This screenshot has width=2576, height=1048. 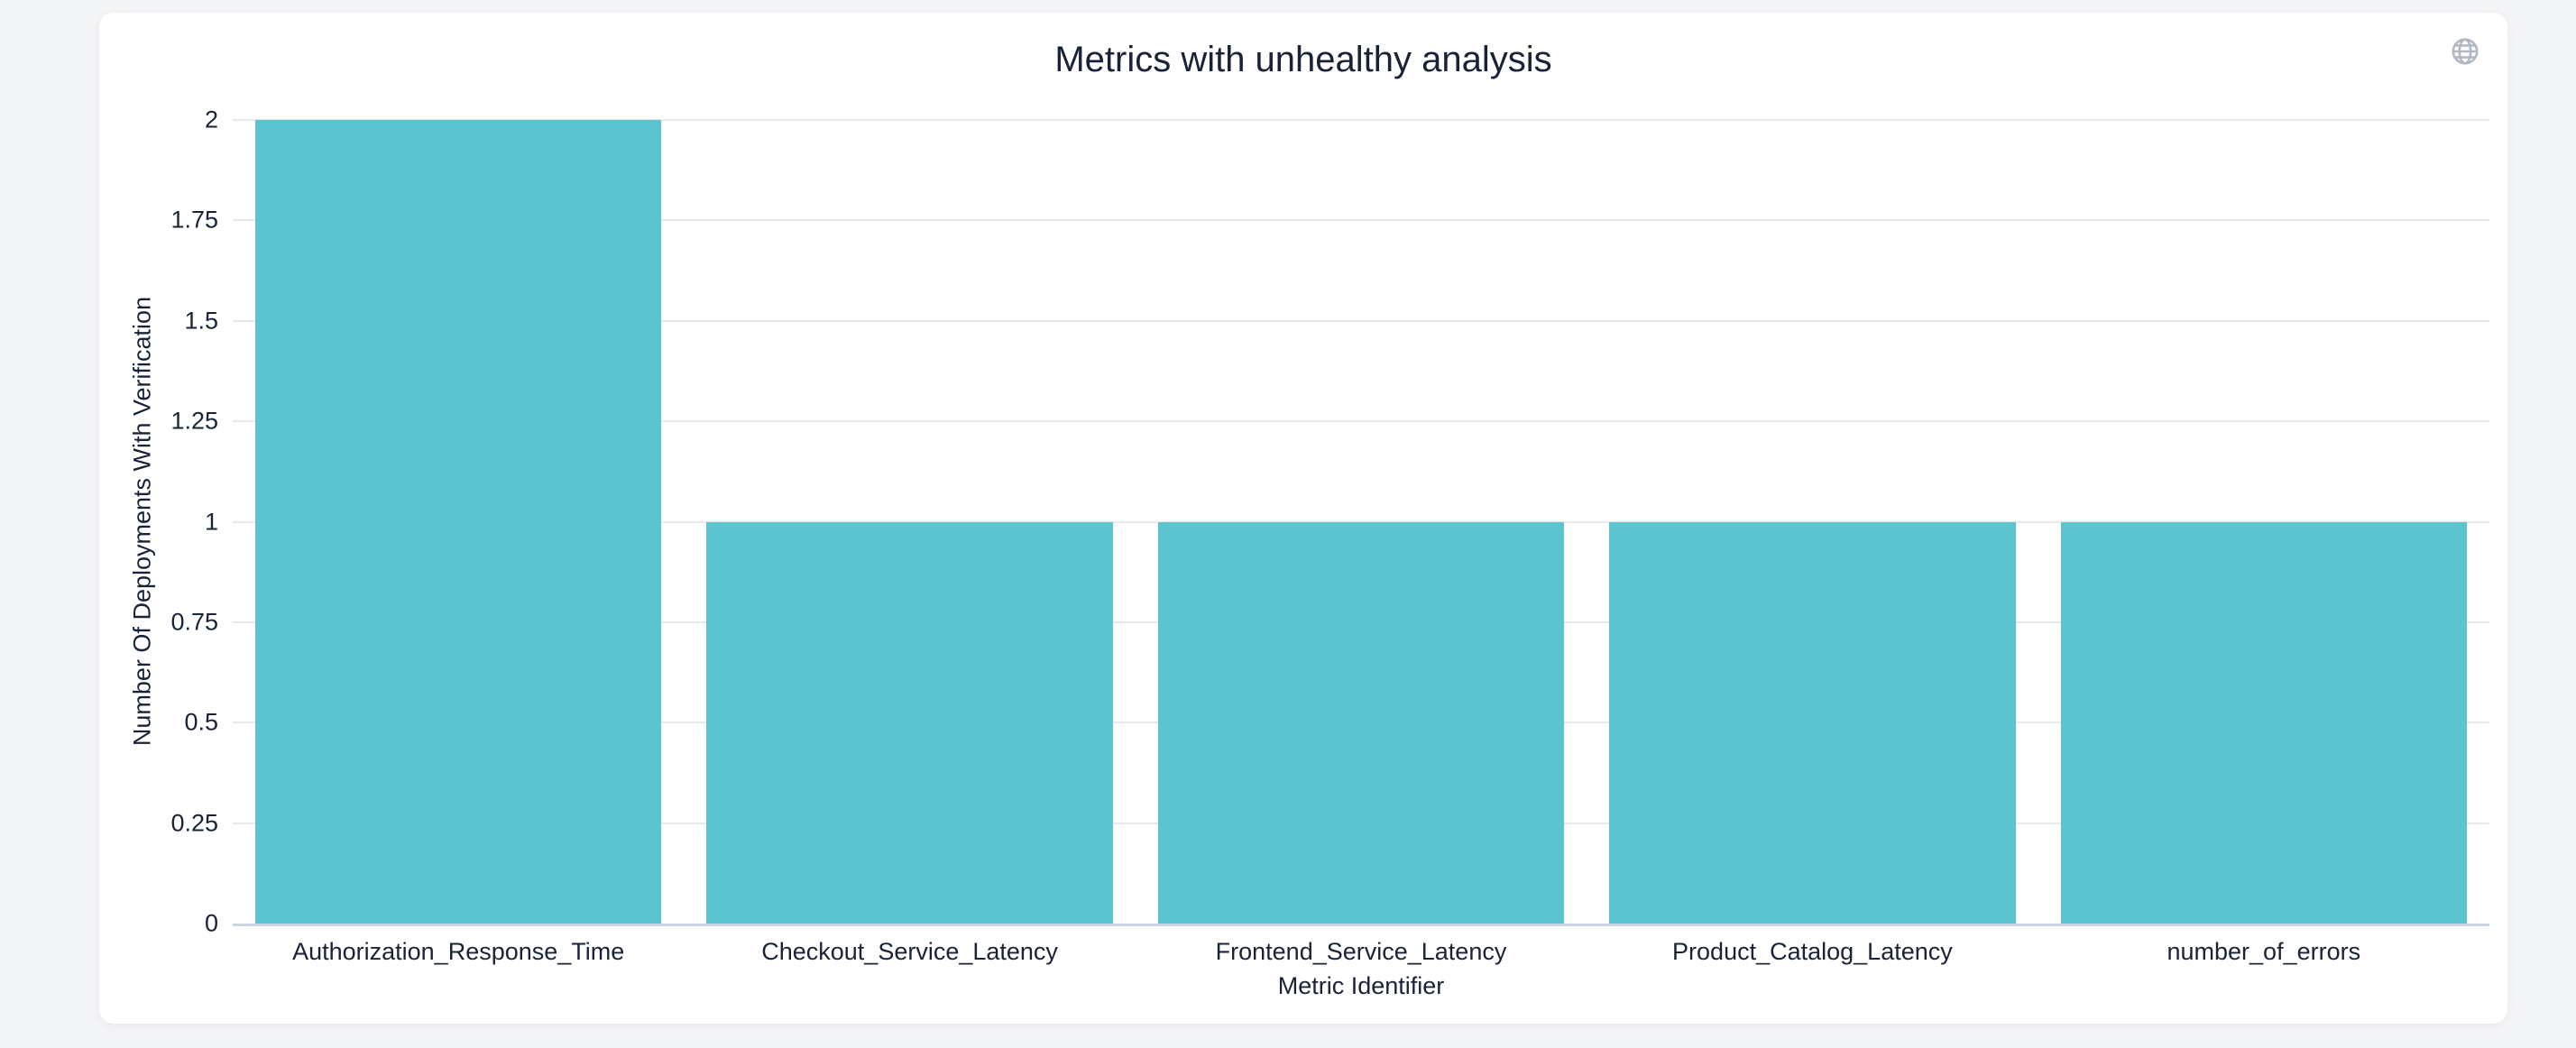 What do you see at coordinates (2264, 952) in the screenshot?
I see `x-category-label: number_of_errors` at bounding box center [2264, 952].